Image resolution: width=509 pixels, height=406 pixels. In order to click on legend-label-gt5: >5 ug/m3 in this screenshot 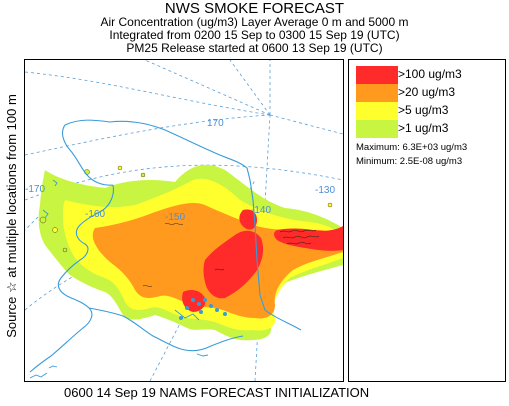, I will do `click(423, 110)`.